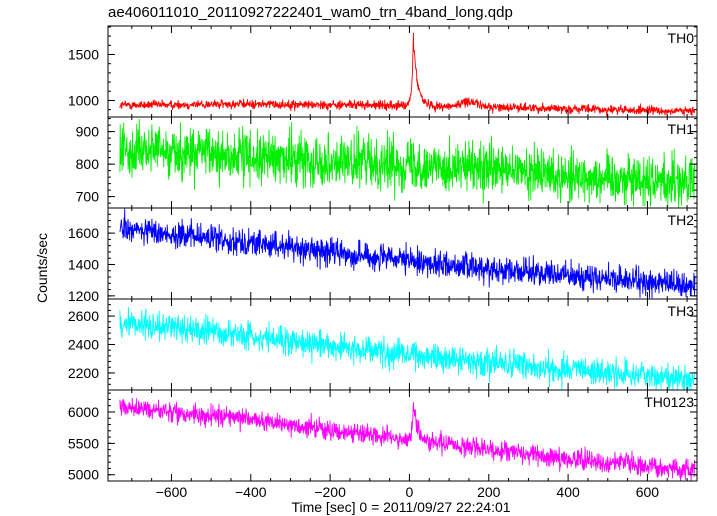  What do you see at coordinates (681, 129) in the screenshot?
I see `panel-label: TH1` at bounding box center [681, 129].